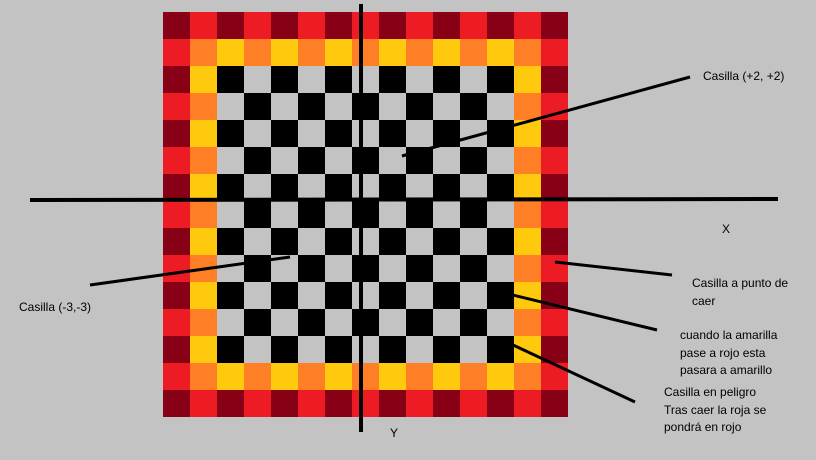  Describe the element at coordinates (574, 310) in the screenshot. I see `pointer-yellow-to-red` at that location.